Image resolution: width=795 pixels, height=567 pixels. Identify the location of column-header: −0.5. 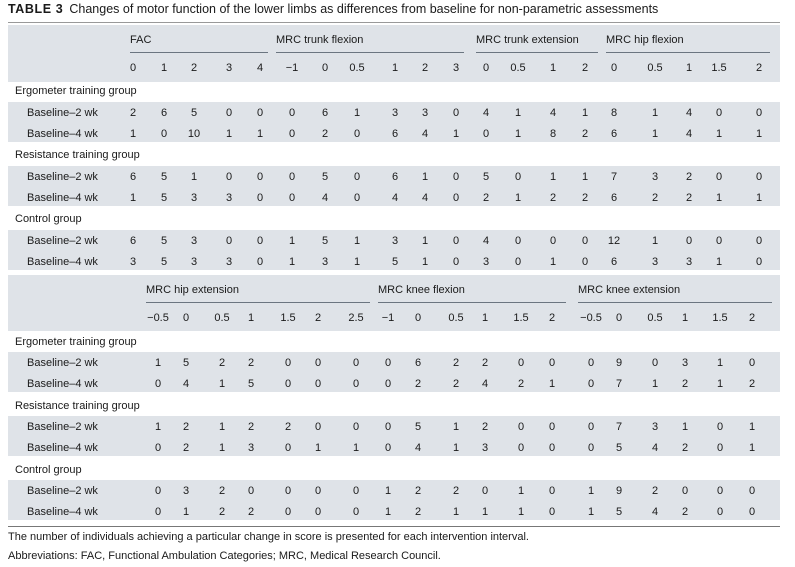
(591, 318).